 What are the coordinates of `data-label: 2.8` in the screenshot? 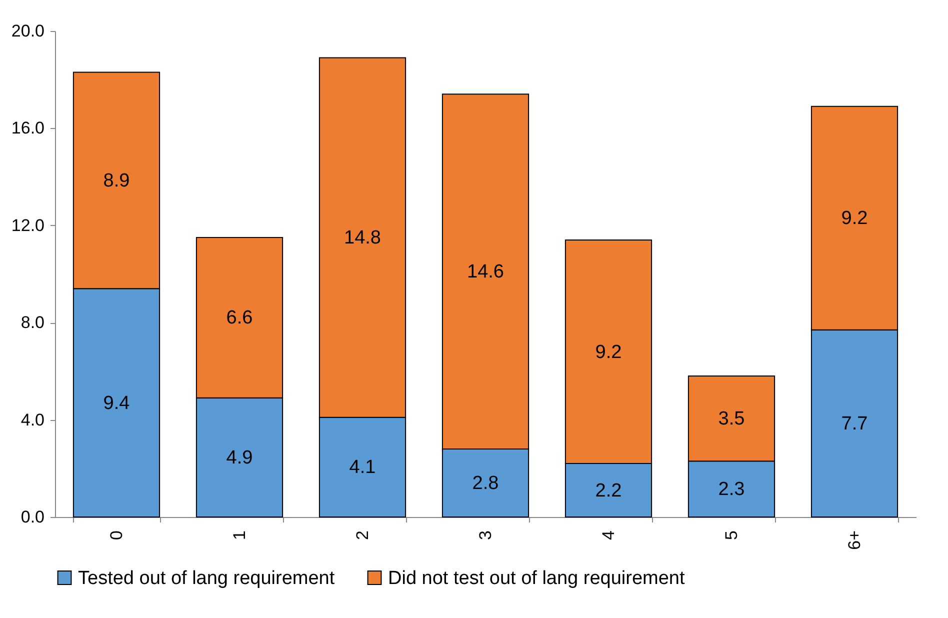 It's located at (485, 483).